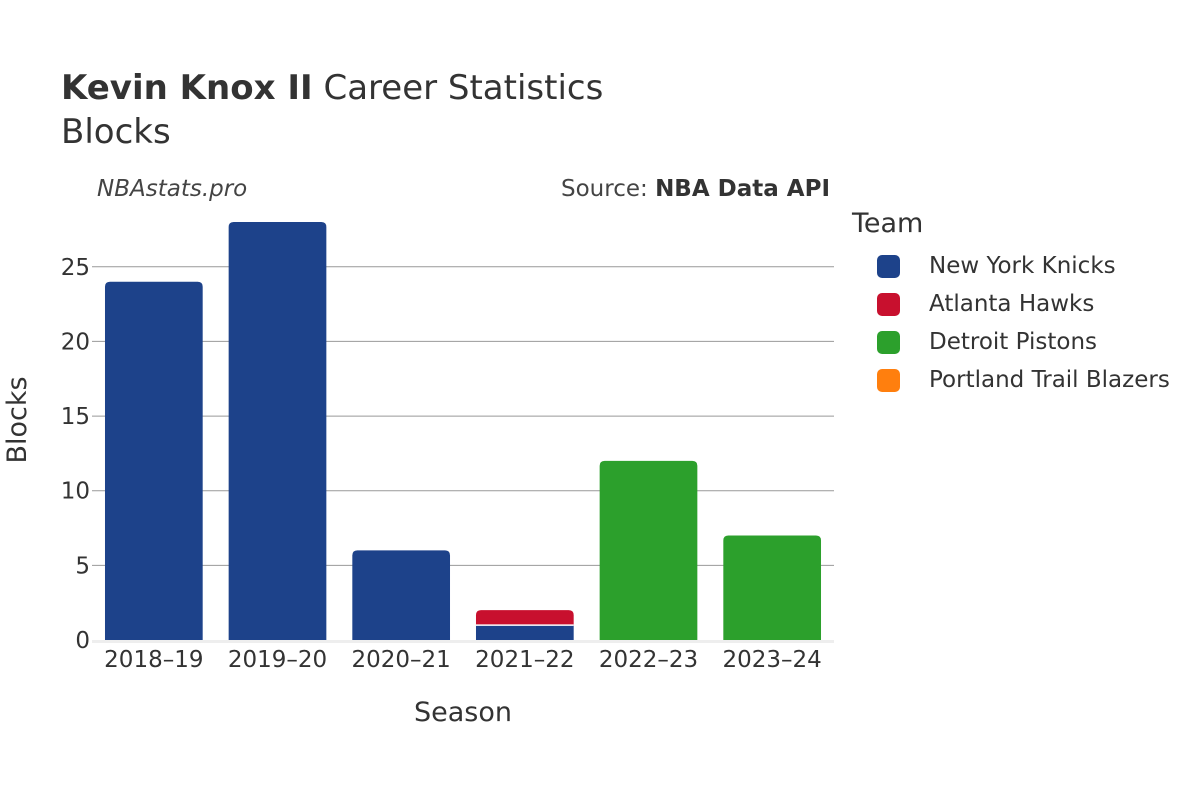 The width and height of the screenshot is (1200, 800). Describe the element at coordinates (75, 342) in the screenshot. I see `y-tick-label: 20` at that location.